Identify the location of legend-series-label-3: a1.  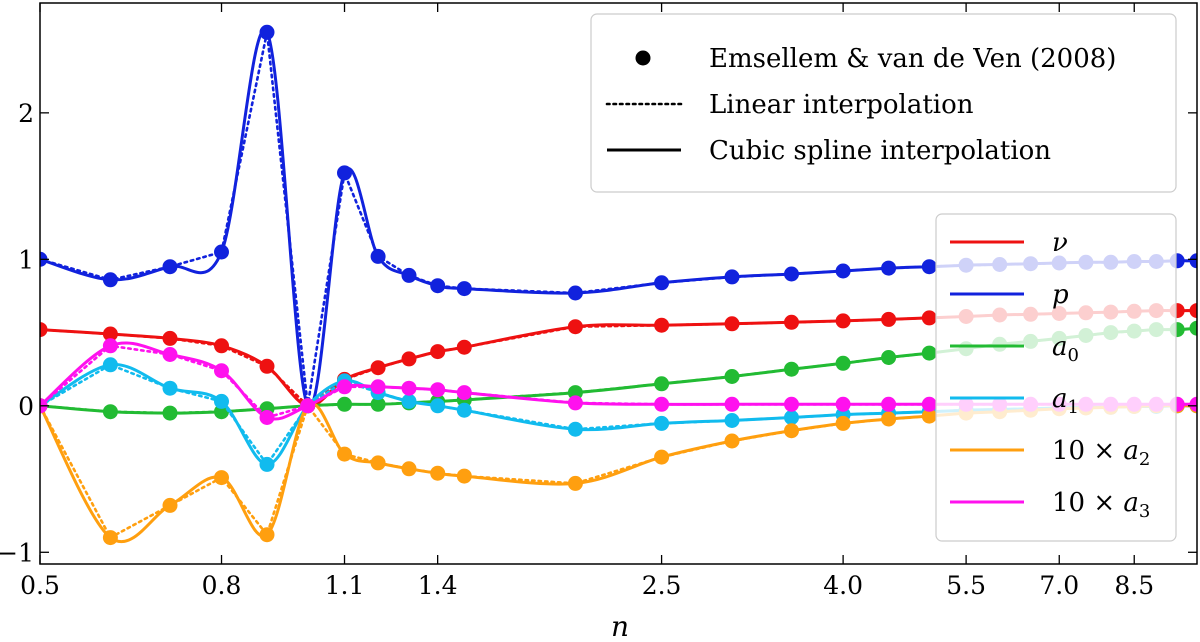
(1065, 401).